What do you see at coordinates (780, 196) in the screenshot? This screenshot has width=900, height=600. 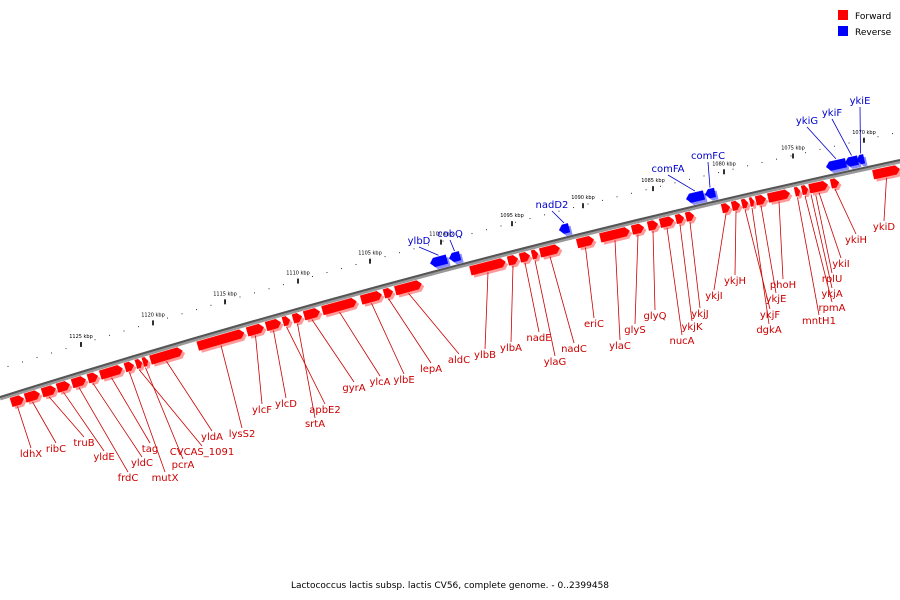 I see `gene-phoh` at bounding box center [780, 196].